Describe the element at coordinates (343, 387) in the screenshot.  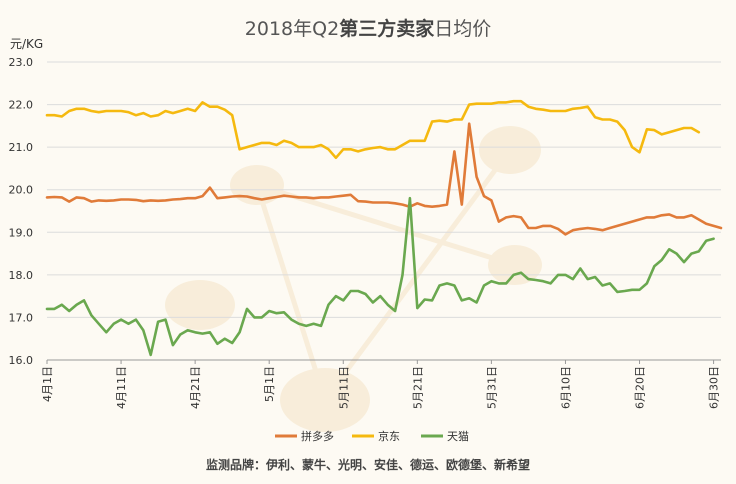
I see `x-tick-label: 5月11日` at that location.